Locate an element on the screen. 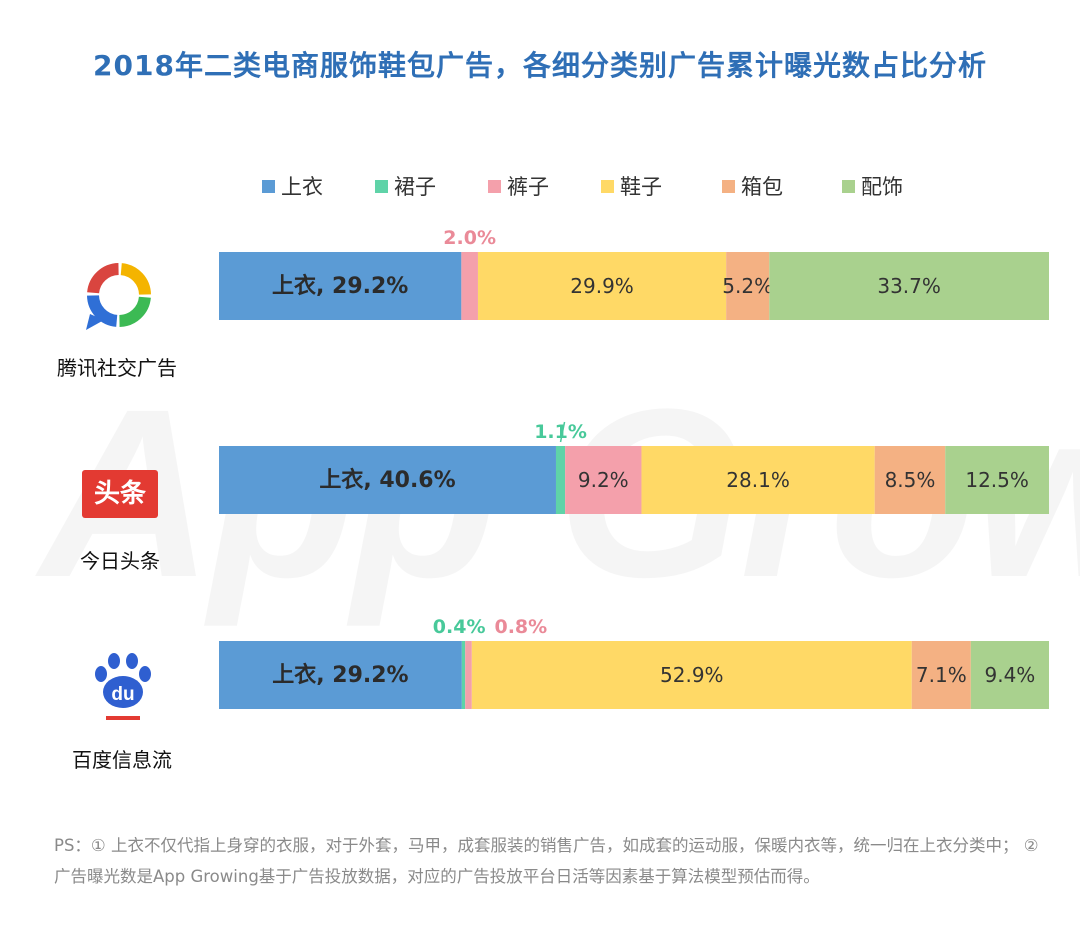 This screenshot has height=938, width=1080. bar-segment-r1-s1 is located at coordinates (560, 480).